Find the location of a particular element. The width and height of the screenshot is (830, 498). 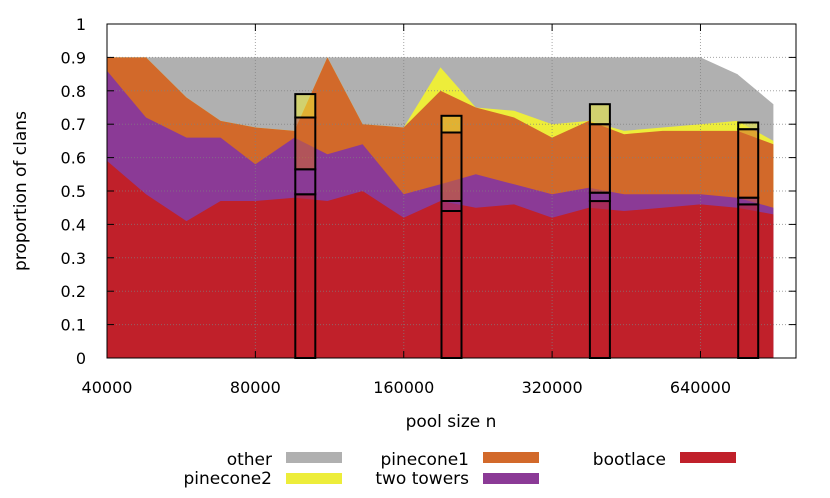

bar-1-pinecone2 is located at coordinates (305, 106).